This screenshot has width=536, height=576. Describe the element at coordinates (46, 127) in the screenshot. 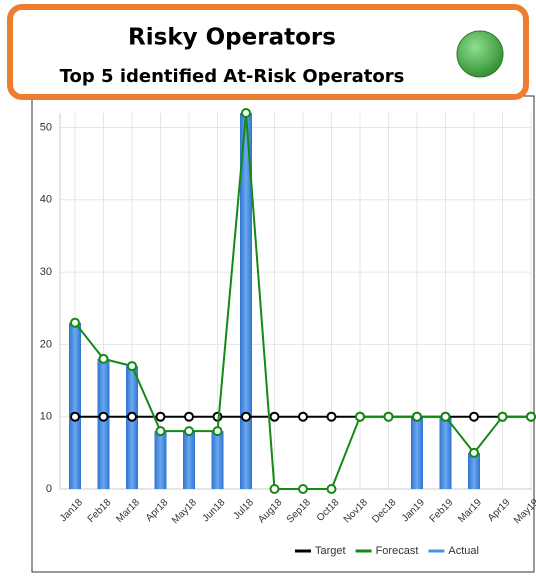

I see `y-tick-label: 50` at that location.